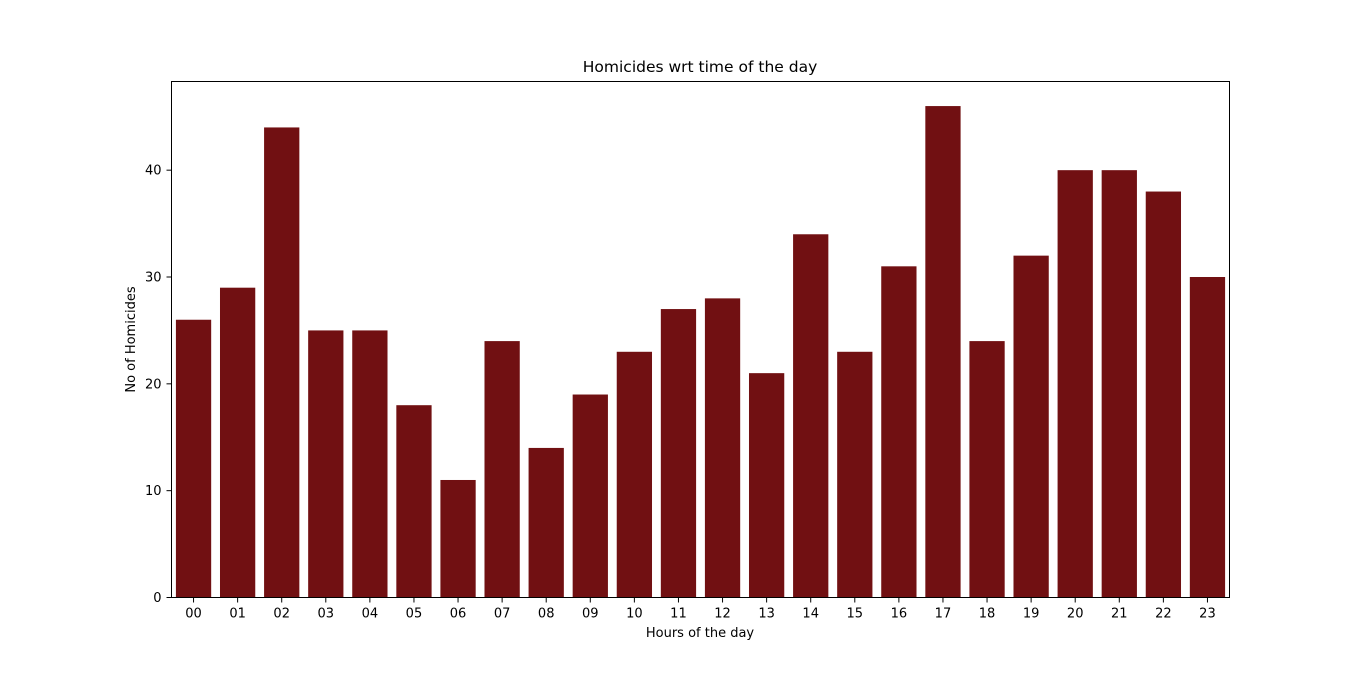 The height and width of the screenshot is (675, 1366). What do you see at coordinates (1207, 614) in the screenshot?
I see `x-tick-label: 23` at bounding box center [1207, 614].